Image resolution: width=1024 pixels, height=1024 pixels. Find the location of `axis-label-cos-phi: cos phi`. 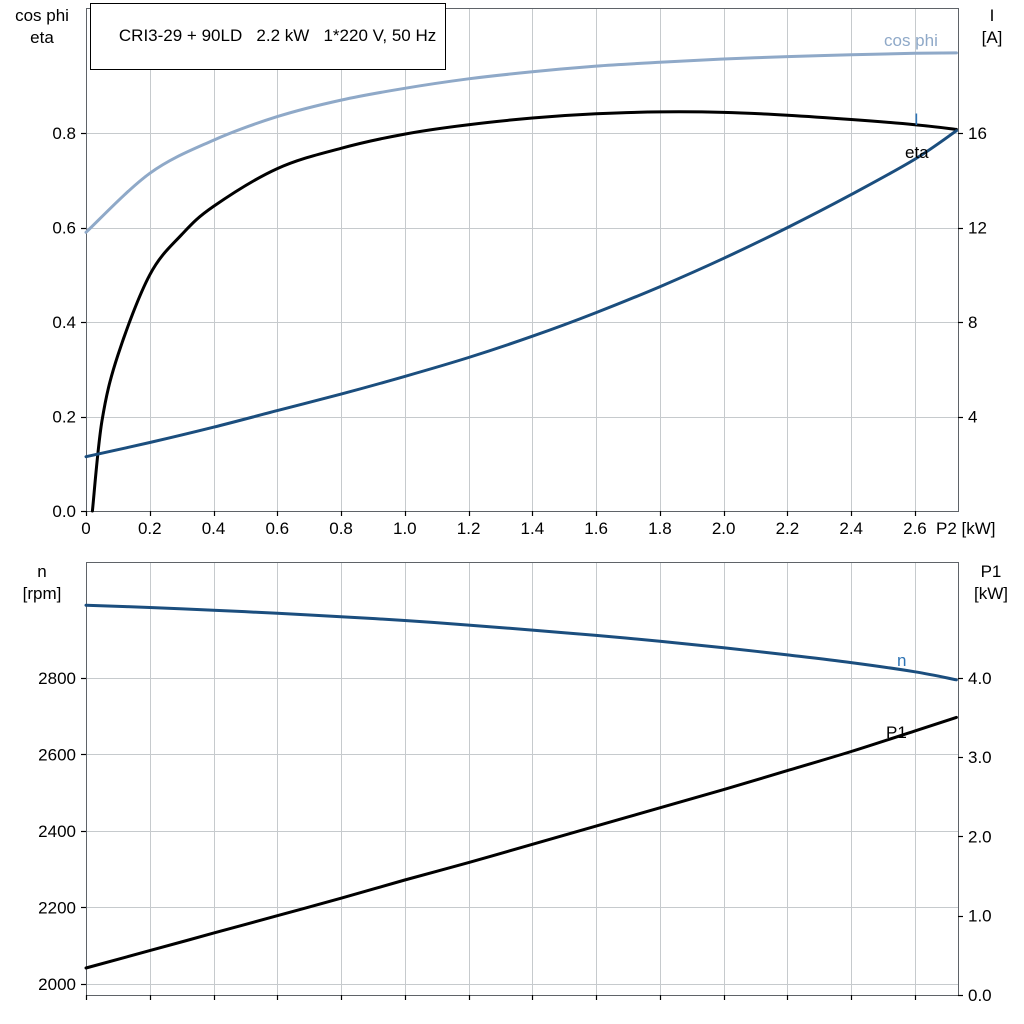

axis-label-cos-phi: cos phi is located at coordinates (42, 15).